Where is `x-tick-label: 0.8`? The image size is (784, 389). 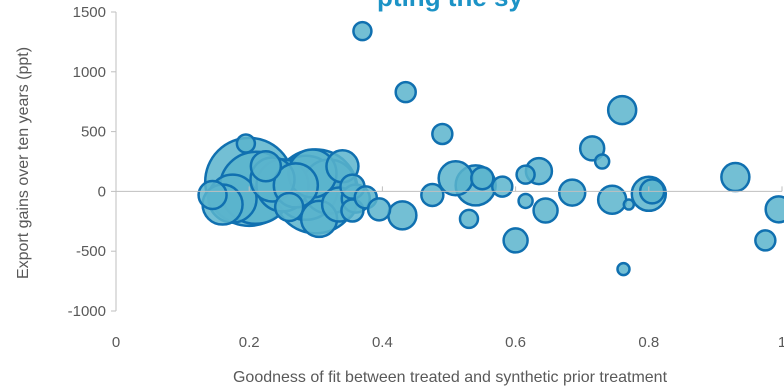 x-tick-label: 0.8 is located at coordinates (648, 342).